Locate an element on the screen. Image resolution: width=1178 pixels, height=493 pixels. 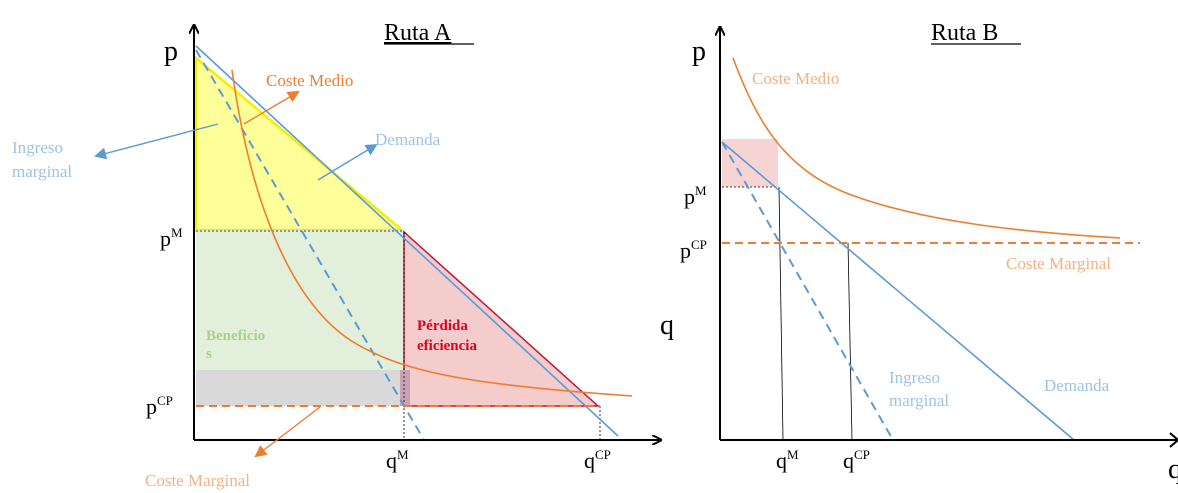
route-a-y-axis-label: p is located at coordinates (171, 51).